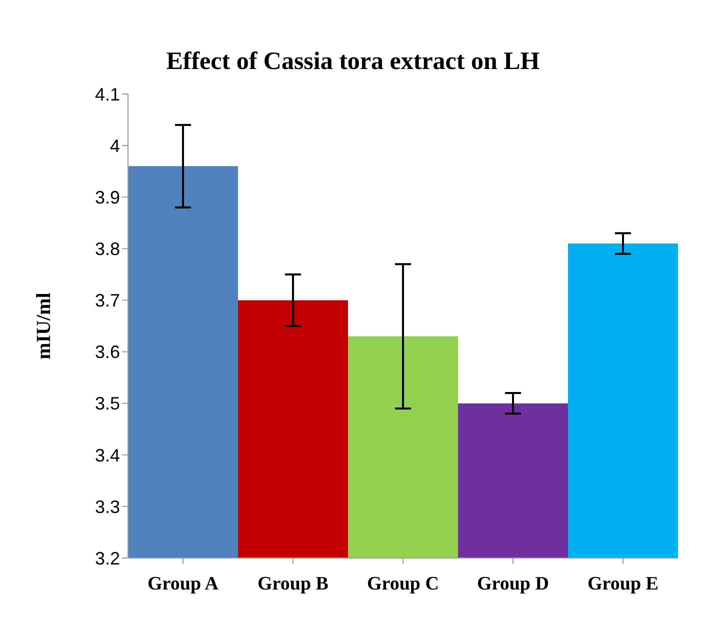  Describe the element at coordinates (107, 94) in the screenshot. I see `y-tick-label: 4.1` at that location.